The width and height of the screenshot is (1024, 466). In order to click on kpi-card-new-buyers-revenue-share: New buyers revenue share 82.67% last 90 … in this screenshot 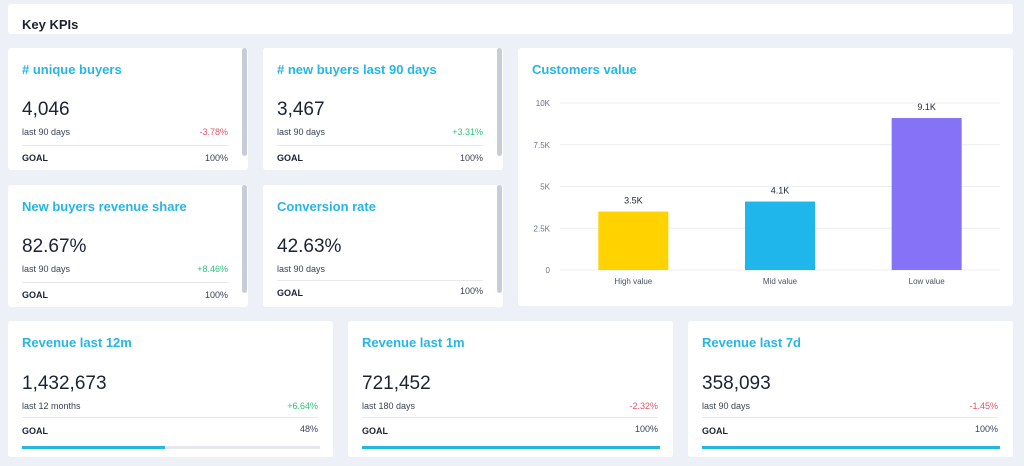, I will do `click(128, 246)`.